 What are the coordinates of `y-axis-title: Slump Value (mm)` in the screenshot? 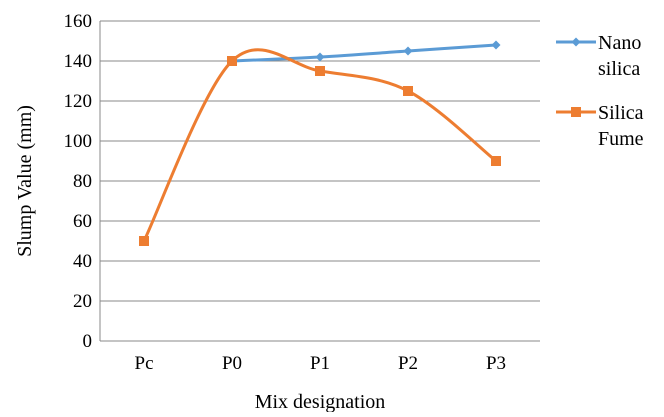 It's located at (25, 181).